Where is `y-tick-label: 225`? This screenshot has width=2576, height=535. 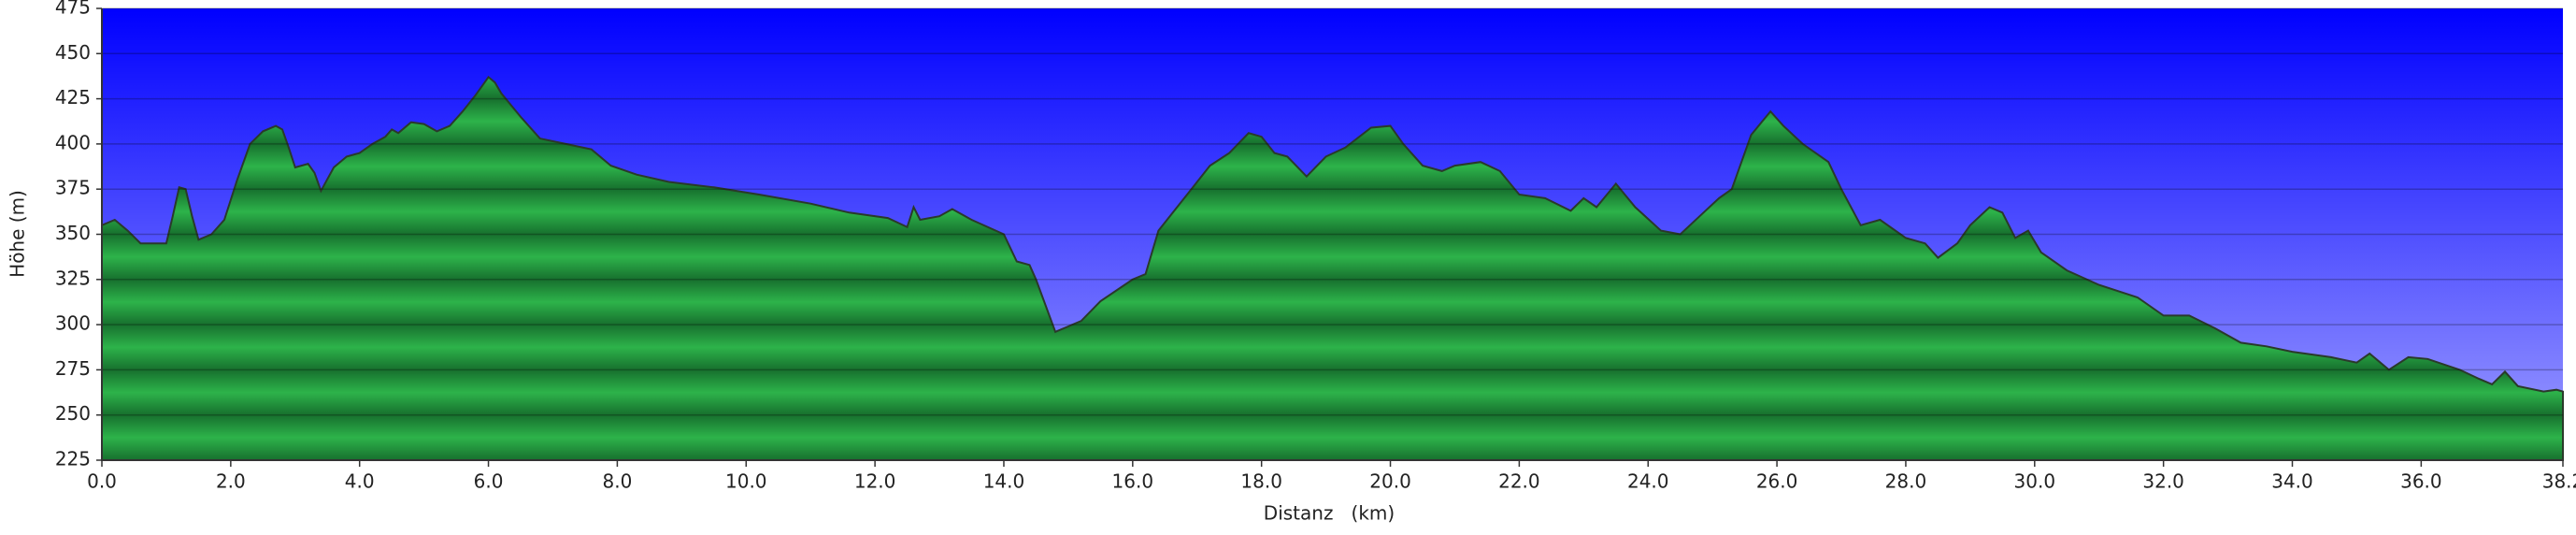
y-tick-label: 225 is located at coordinates (73, 459).